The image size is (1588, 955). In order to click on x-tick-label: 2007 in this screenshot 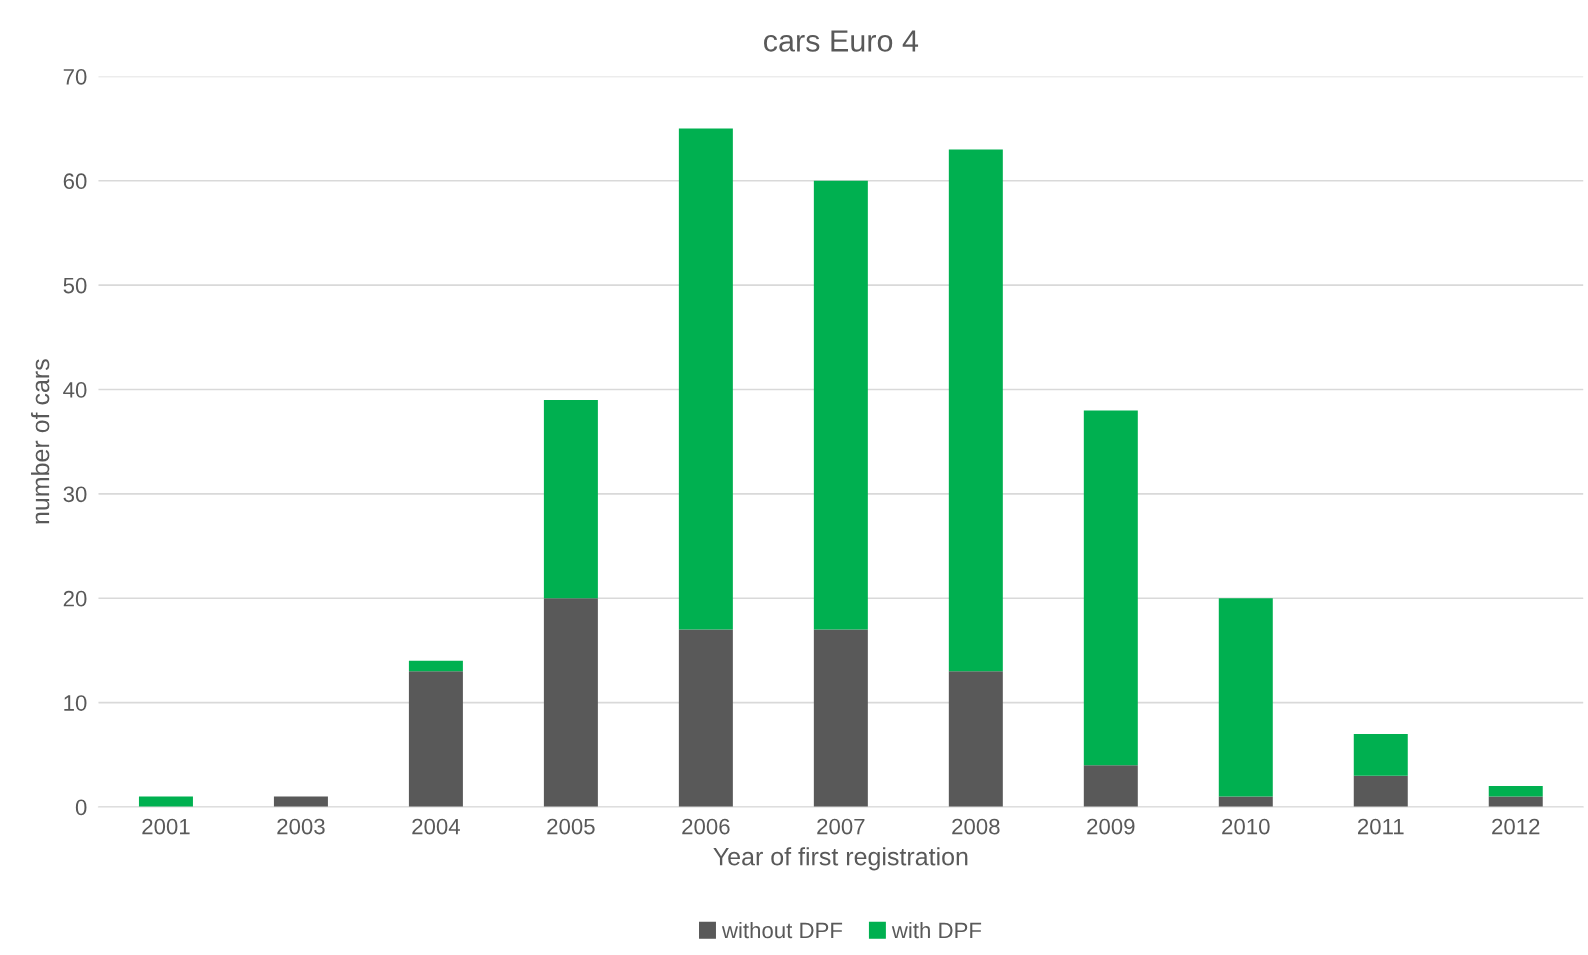, I will do `click(841, 826)`.